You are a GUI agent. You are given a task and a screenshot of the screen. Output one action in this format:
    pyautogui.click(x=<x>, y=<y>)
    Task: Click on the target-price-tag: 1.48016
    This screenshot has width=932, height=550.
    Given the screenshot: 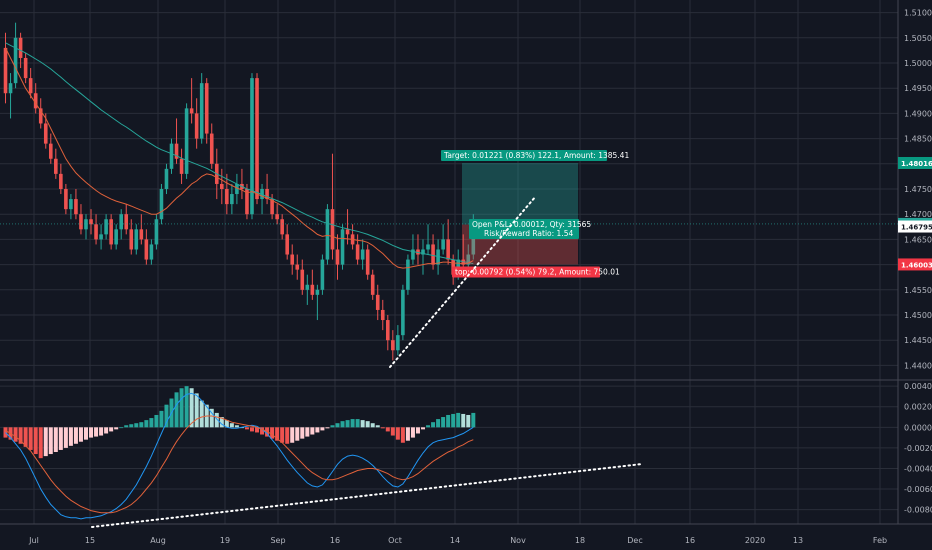 What is the action you would take?
    pyautogui.click(x=916, y=164)
    